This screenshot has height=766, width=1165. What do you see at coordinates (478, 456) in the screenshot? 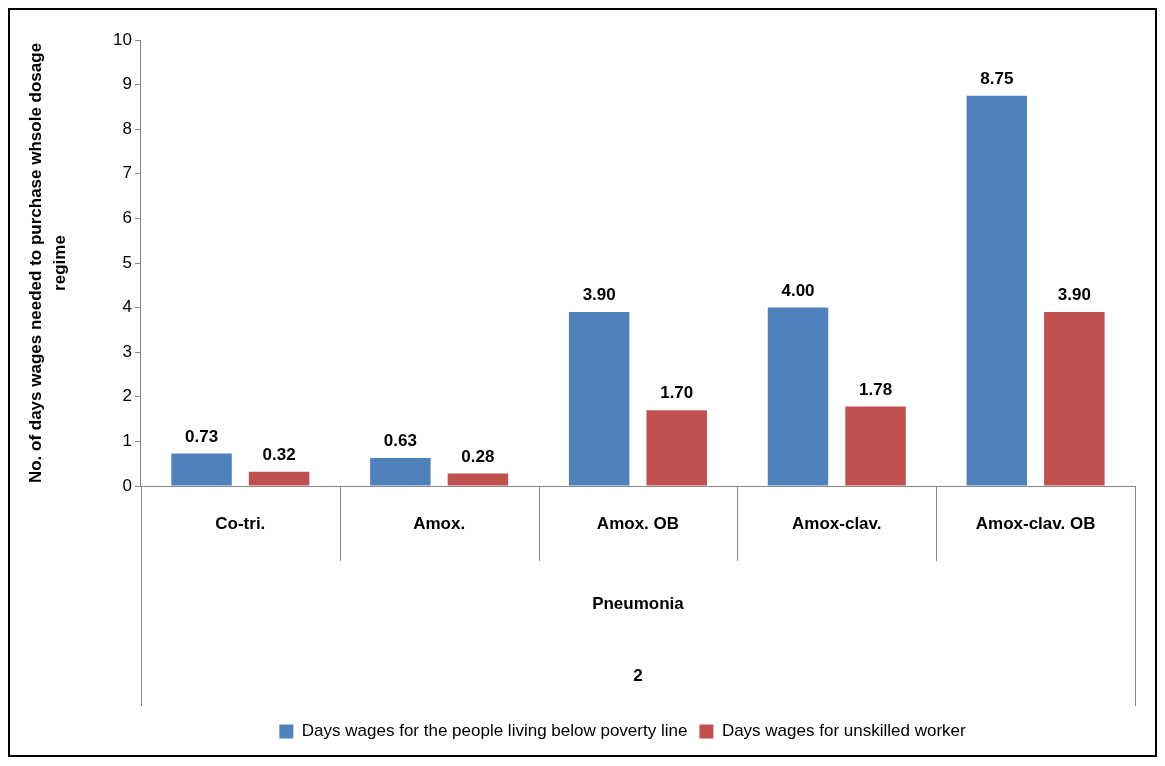
I see `data-label: 0.28` at bounding box center [478, 456].